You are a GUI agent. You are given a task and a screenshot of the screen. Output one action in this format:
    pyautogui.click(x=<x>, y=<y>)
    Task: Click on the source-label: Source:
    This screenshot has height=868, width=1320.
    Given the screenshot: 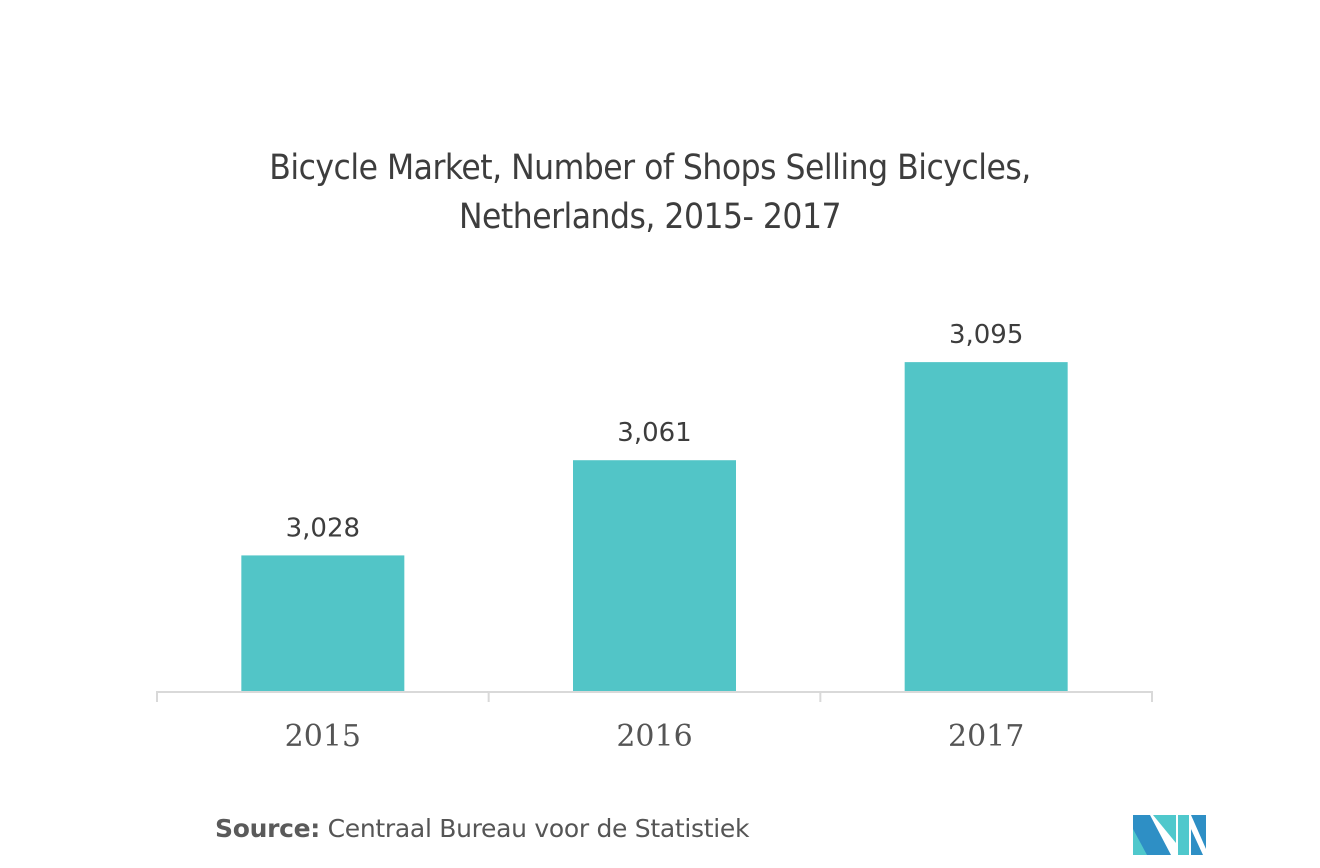 What is the action you would take?
    pyautogui.click(x=267, y=828)
    